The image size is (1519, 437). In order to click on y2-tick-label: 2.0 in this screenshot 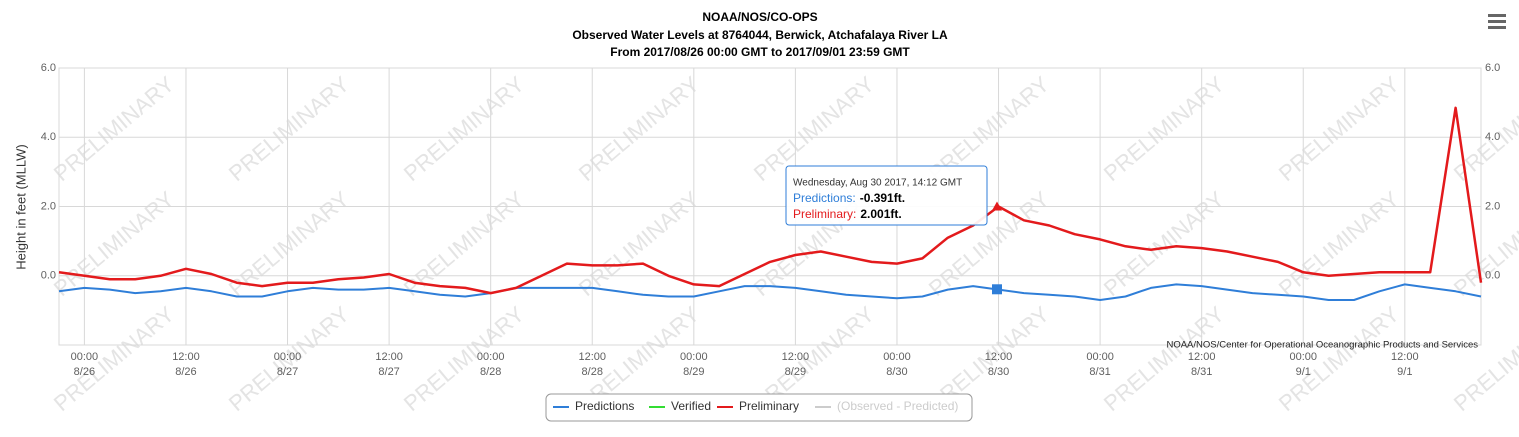, I will do `click(1492, 206)`.